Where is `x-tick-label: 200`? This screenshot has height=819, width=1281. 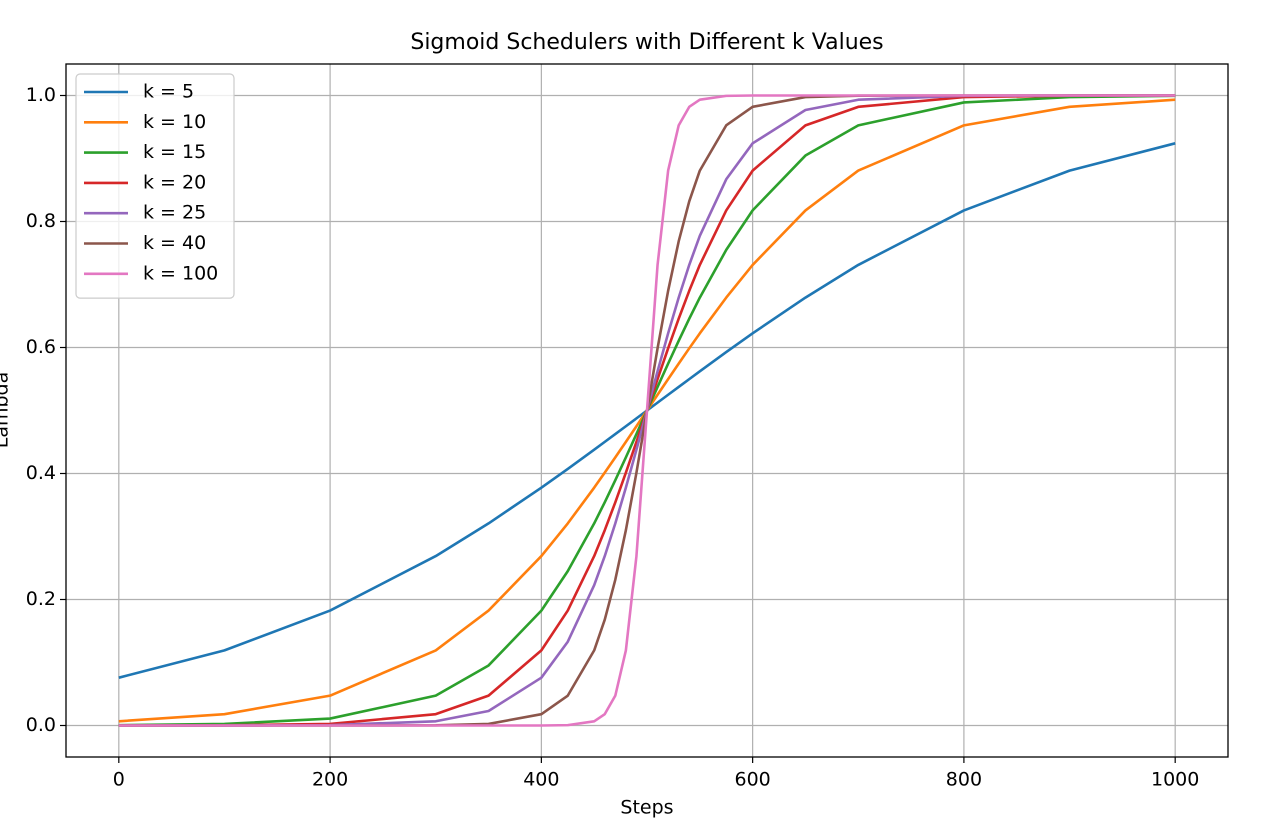 x-tick-label: 200 is located at coordinates (330, 780).